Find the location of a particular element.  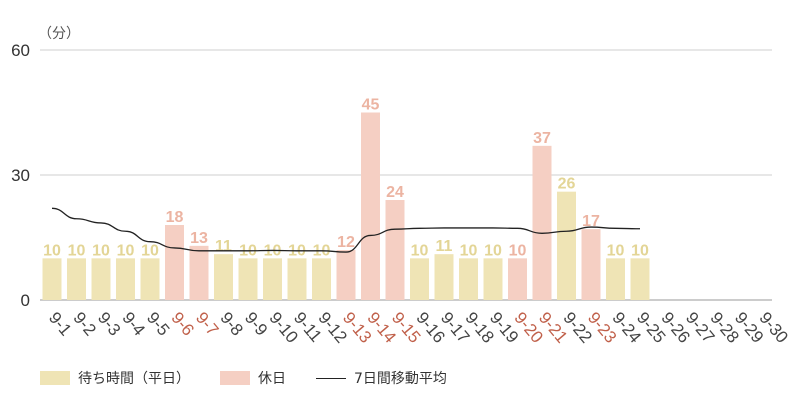

y-tick-label: 30 is located at coordinates (20, 175).